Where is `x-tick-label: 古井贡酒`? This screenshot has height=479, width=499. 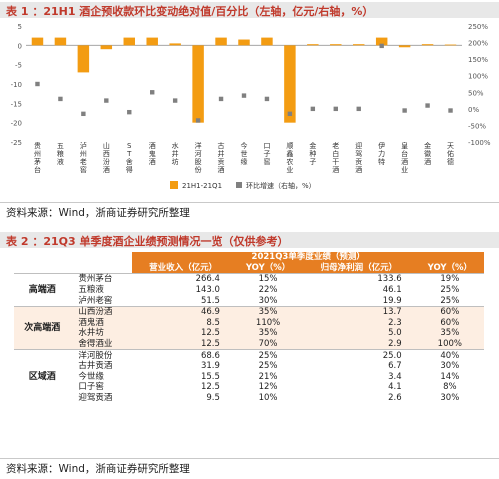 x-tick-label: 古井贡酒 is located at coordinates (221, 157).